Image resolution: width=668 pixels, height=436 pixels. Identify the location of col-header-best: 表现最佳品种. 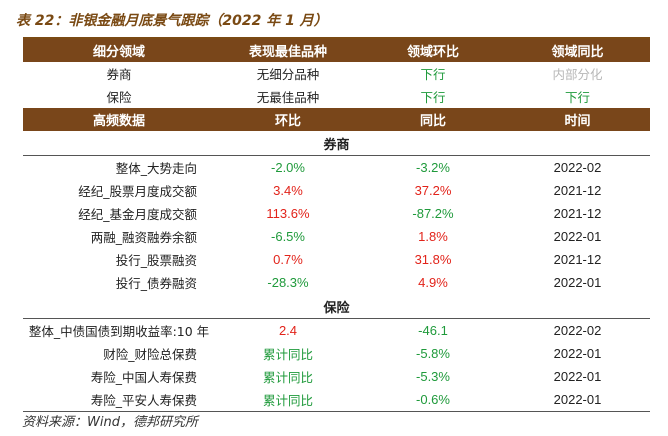
(288, 50).